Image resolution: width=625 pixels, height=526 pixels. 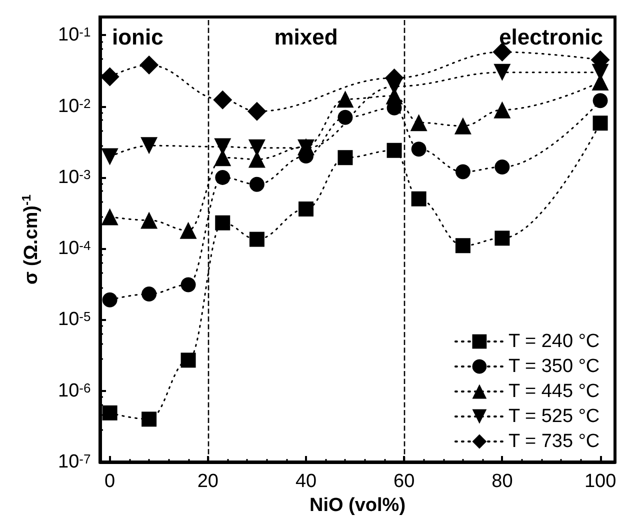 What do you see at coordinates (554, 341) in the screenshot?
I see `legend-label: T = 240 °C` at bounding box center [554, 341].